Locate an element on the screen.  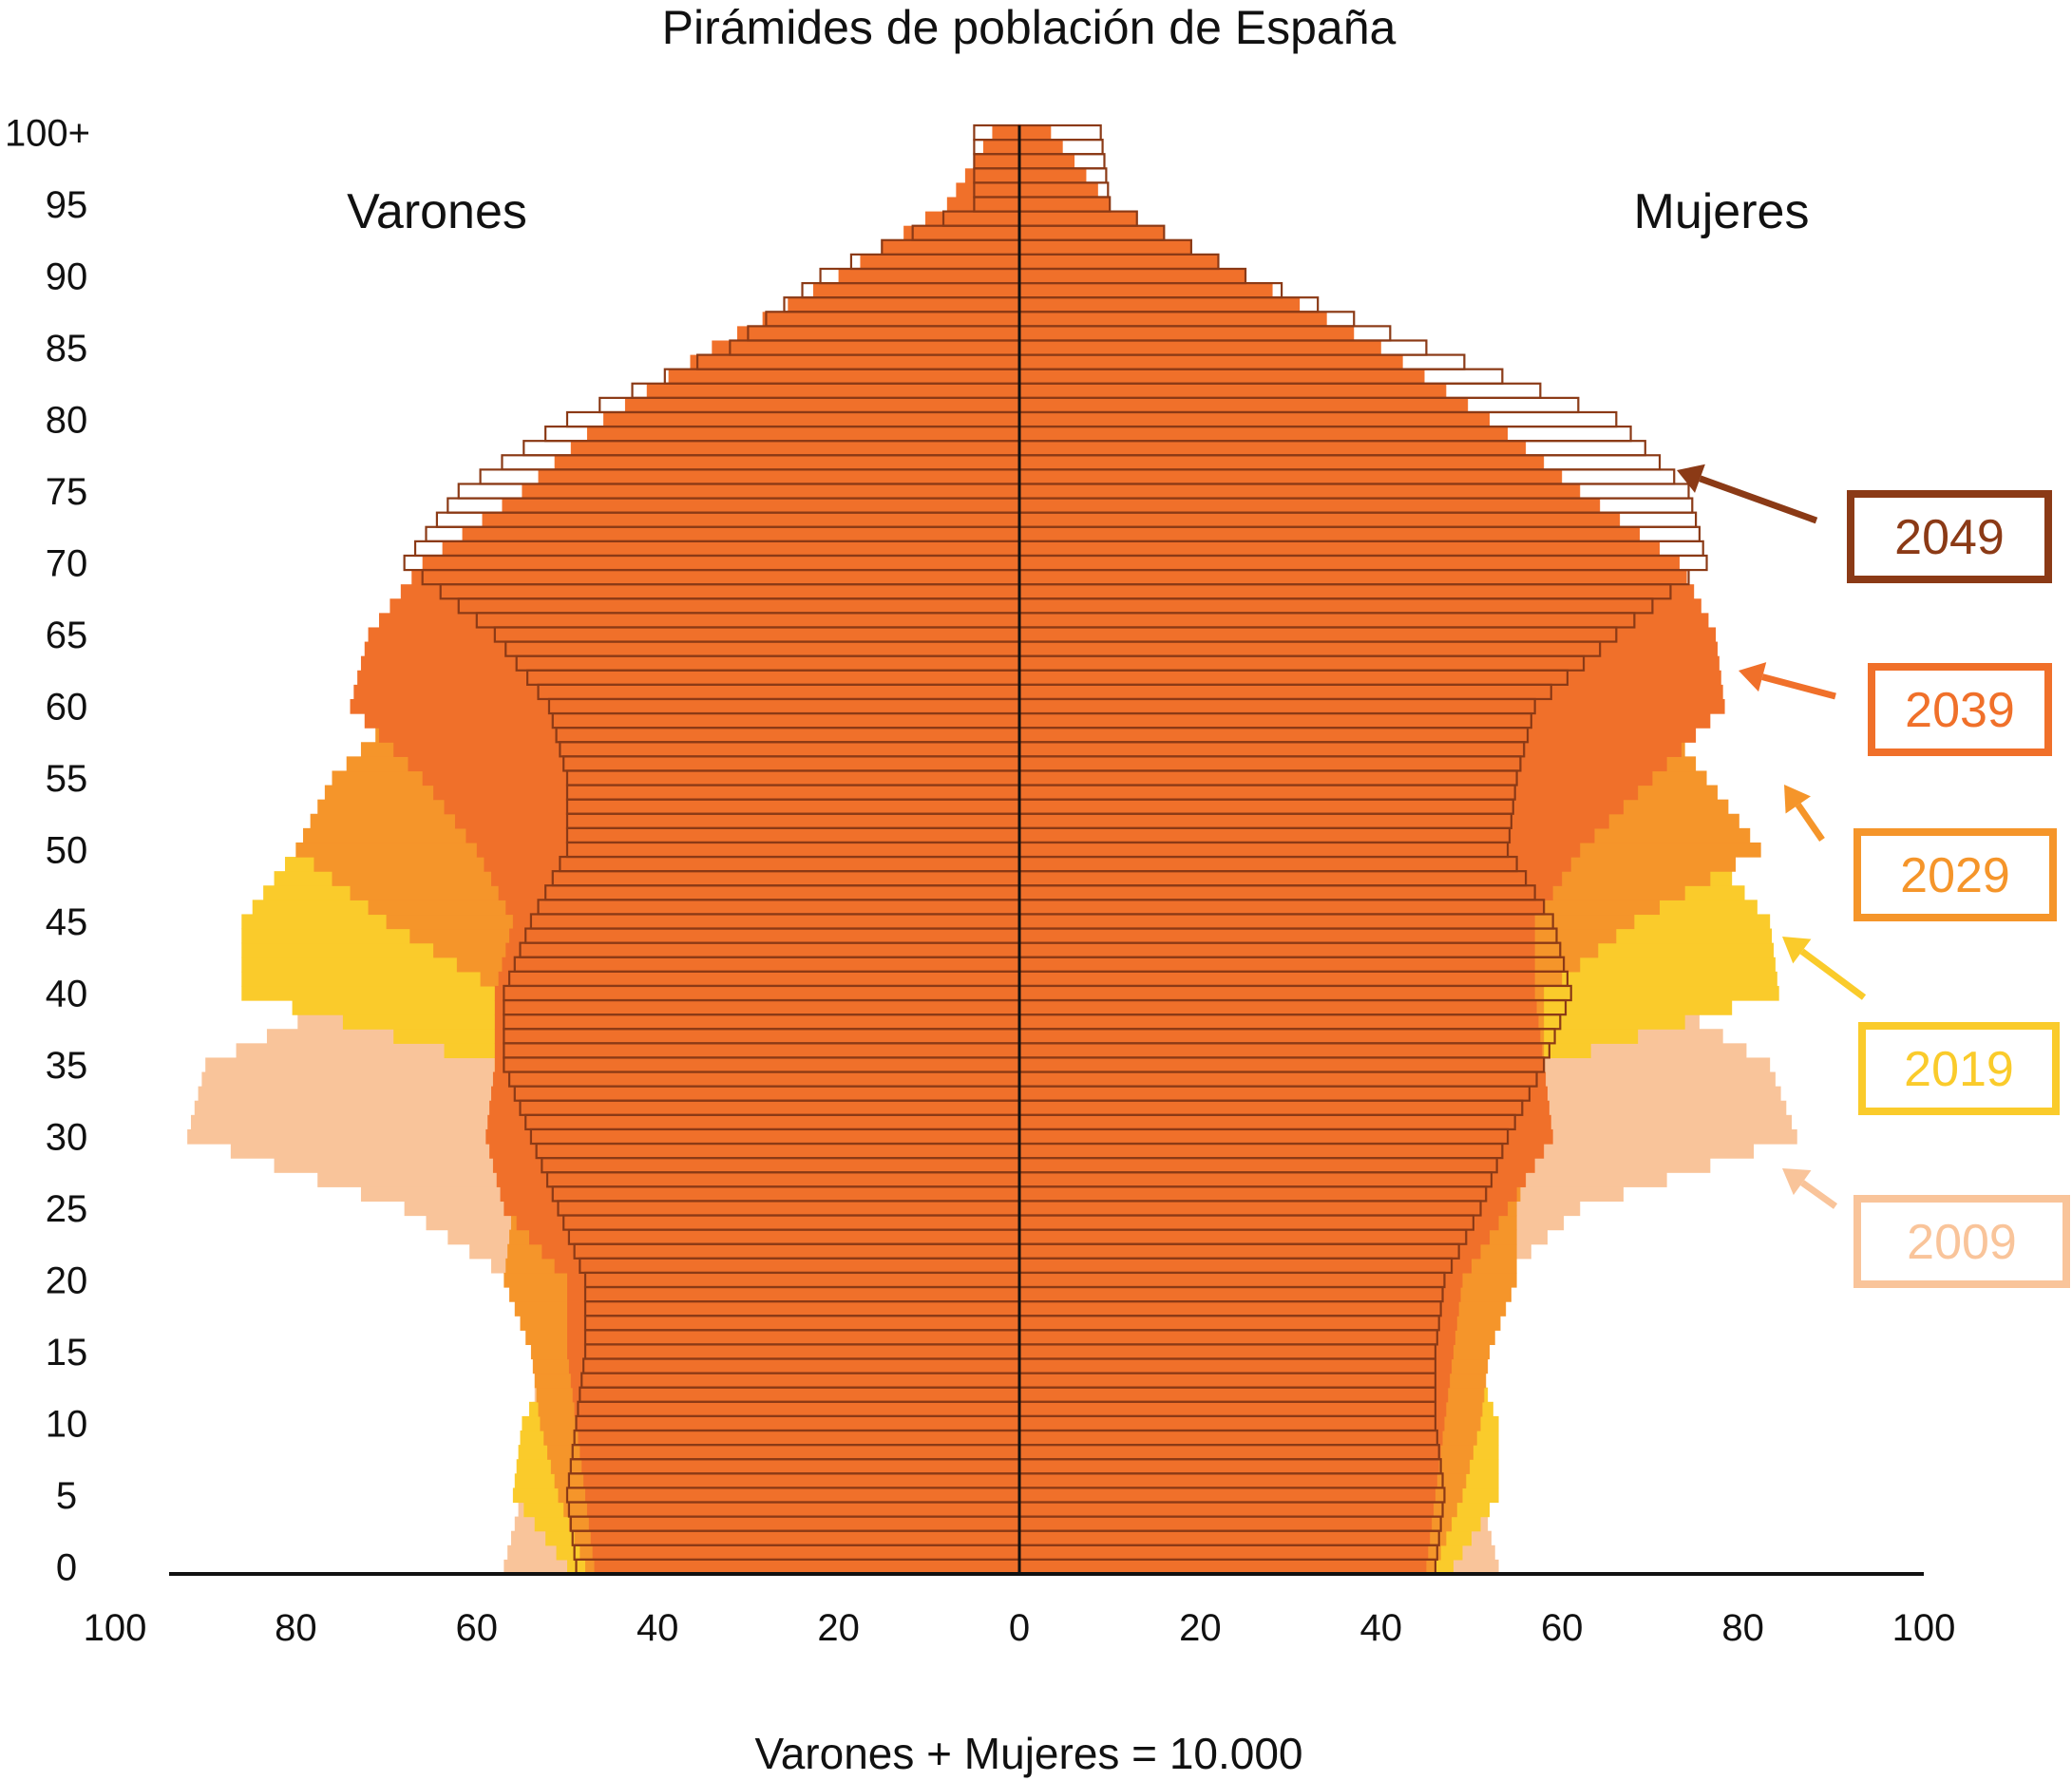
age-tick-label: 80 is located at coordinates (67, 421).